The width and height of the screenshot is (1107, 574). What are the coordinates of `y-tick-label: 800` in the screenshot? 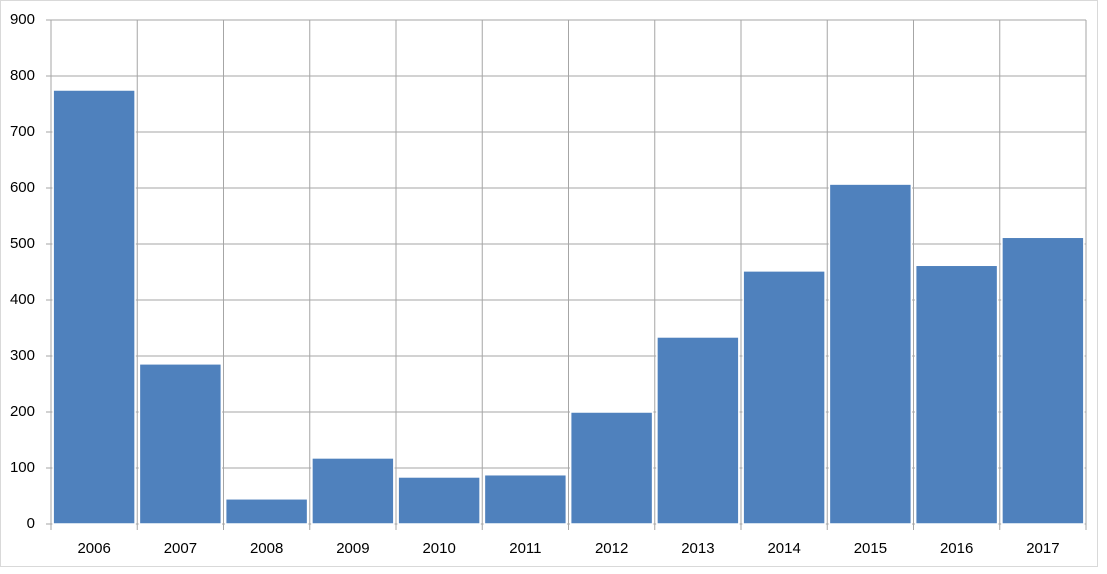 It's located at (22, 75).